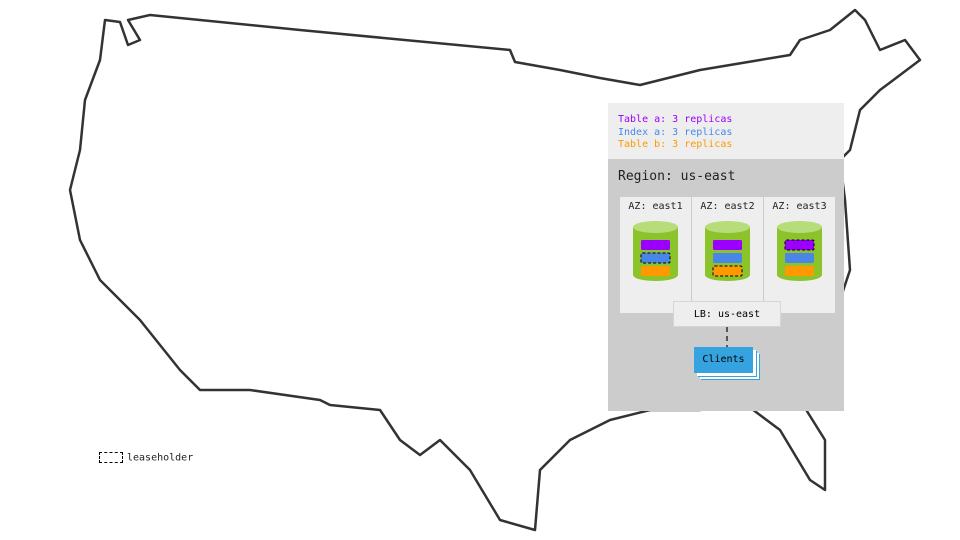  What do you see at coordinates (111, 457) in the screenshot?
I see `dashed-box-icon` at bounding box center [111, 457].